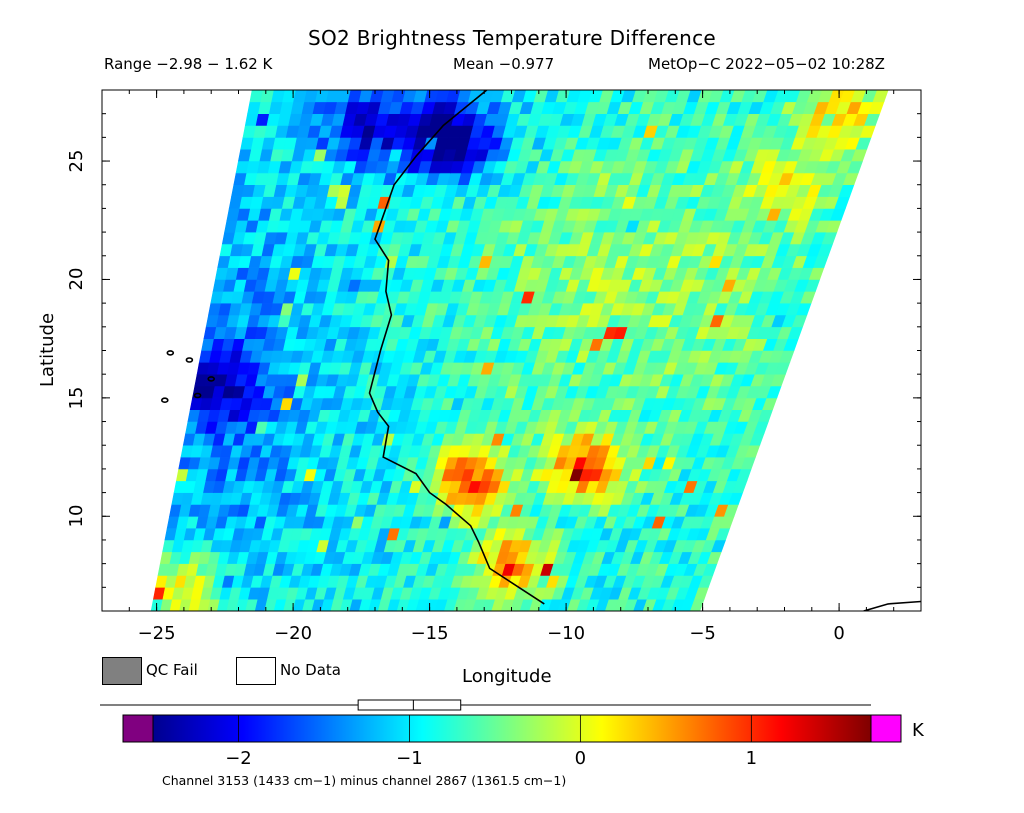 This screenshot has width=1024, height=813. Describe the element at coordinates (409, 705) in the screenshot. I see `boxplot-box` at that location.